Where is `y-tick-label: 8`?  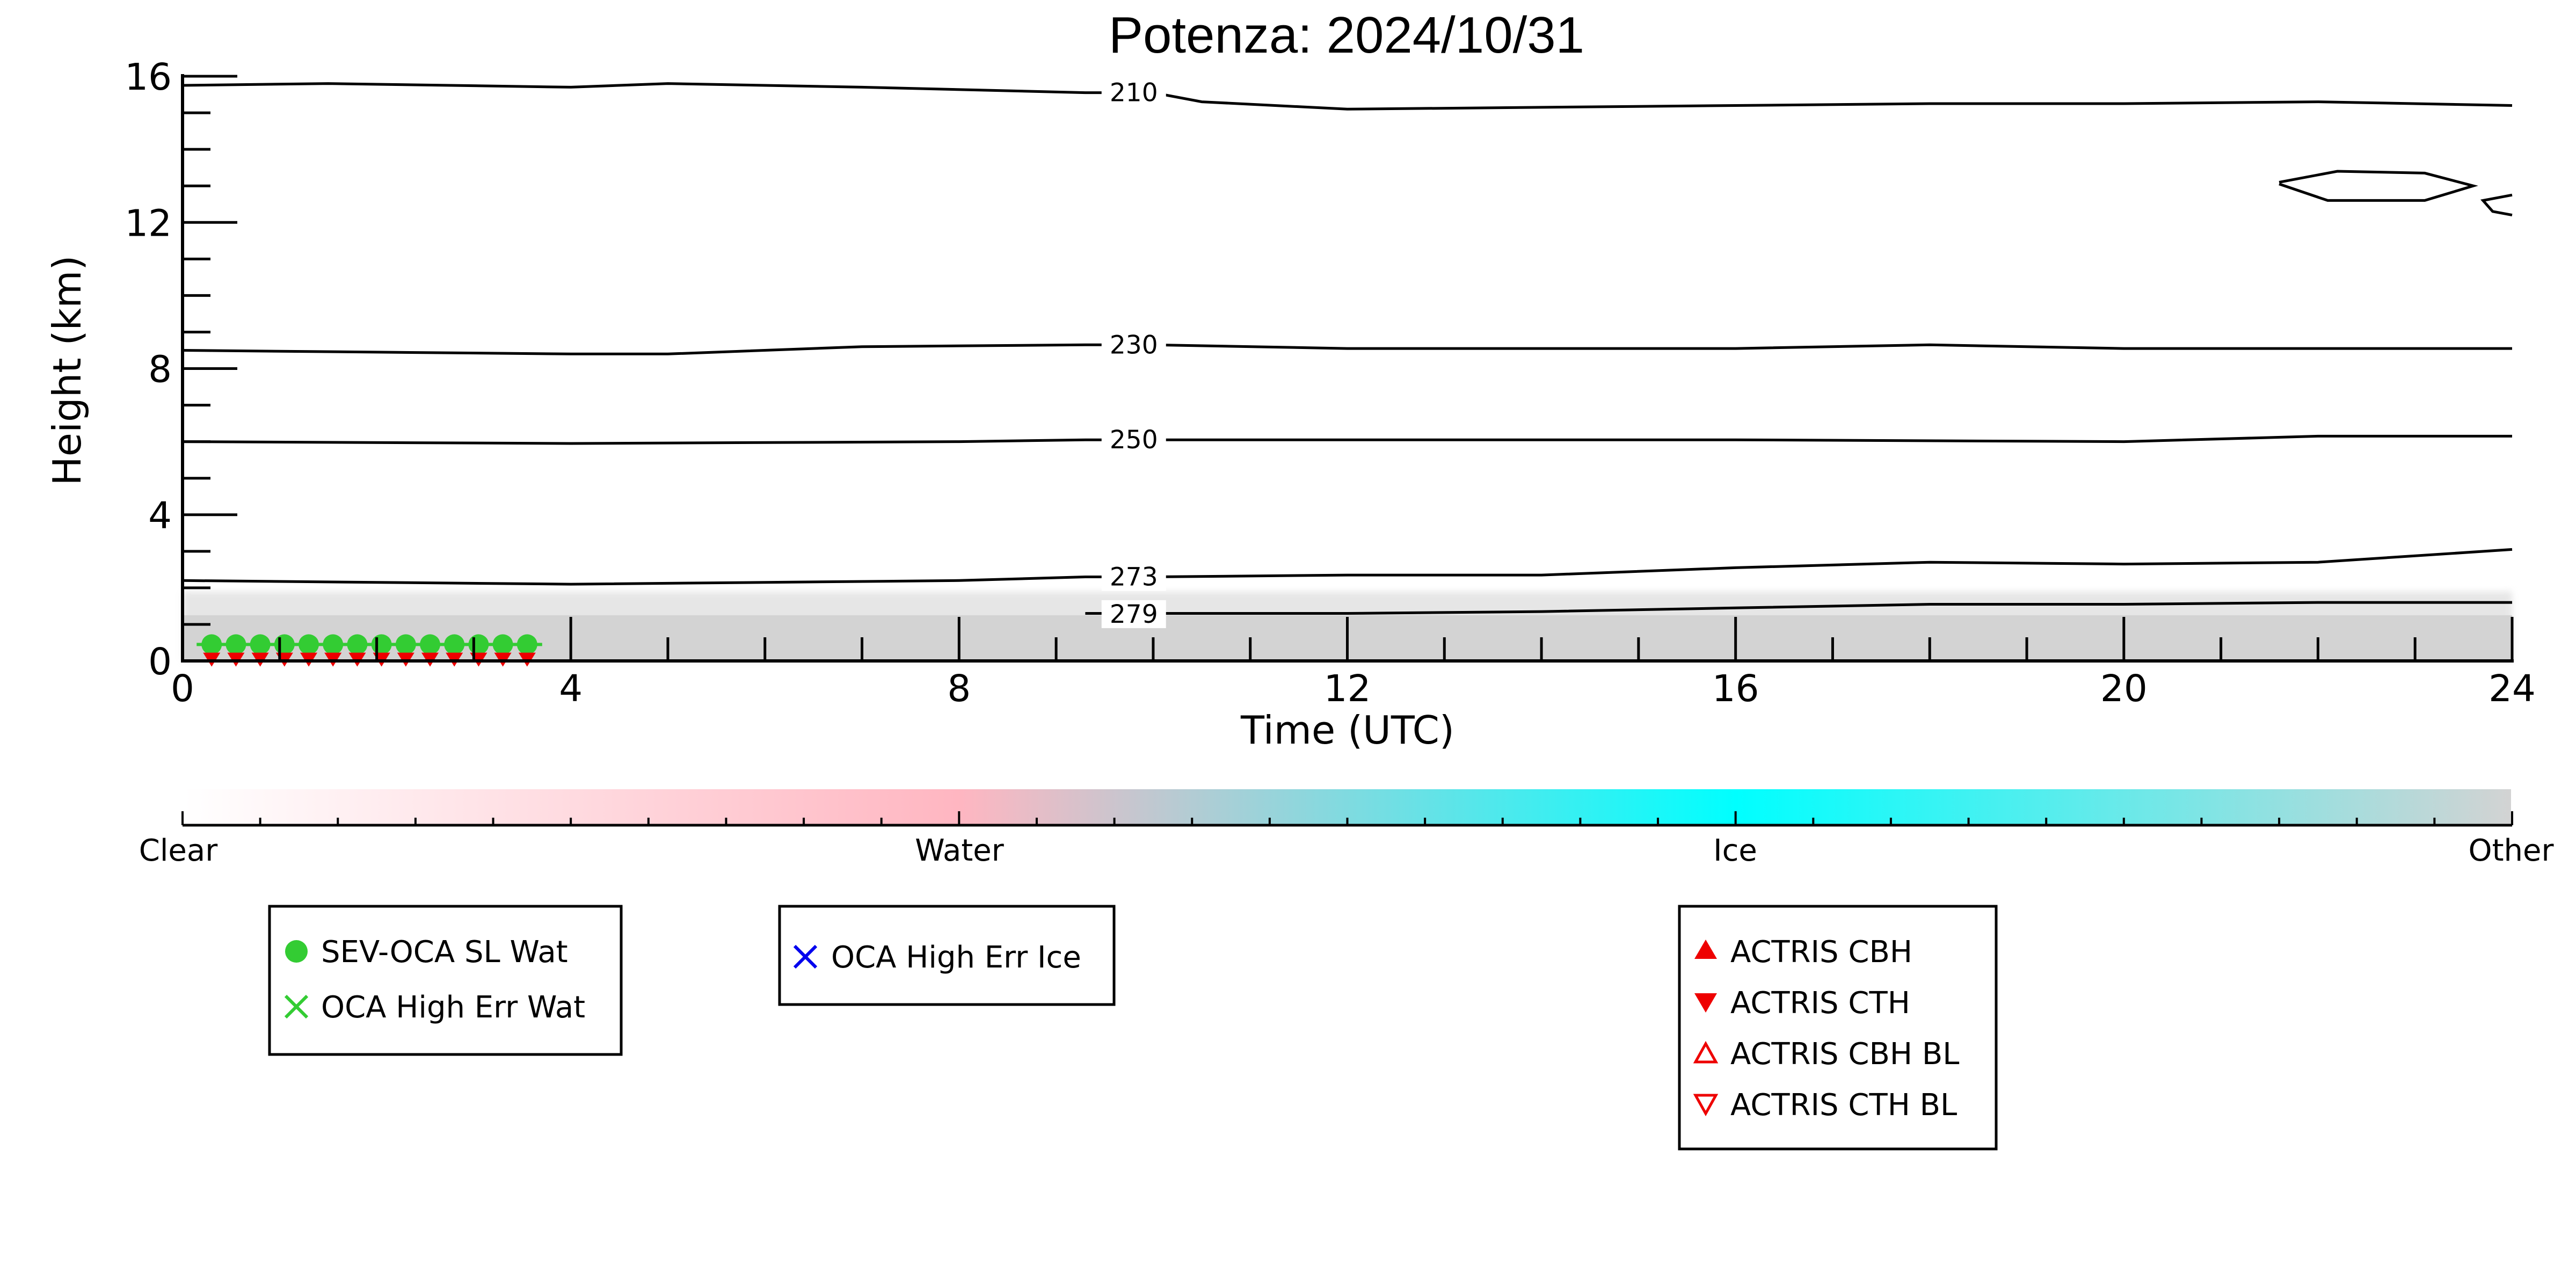
y-tick-label: 8 is located at coordinates (160, 369).